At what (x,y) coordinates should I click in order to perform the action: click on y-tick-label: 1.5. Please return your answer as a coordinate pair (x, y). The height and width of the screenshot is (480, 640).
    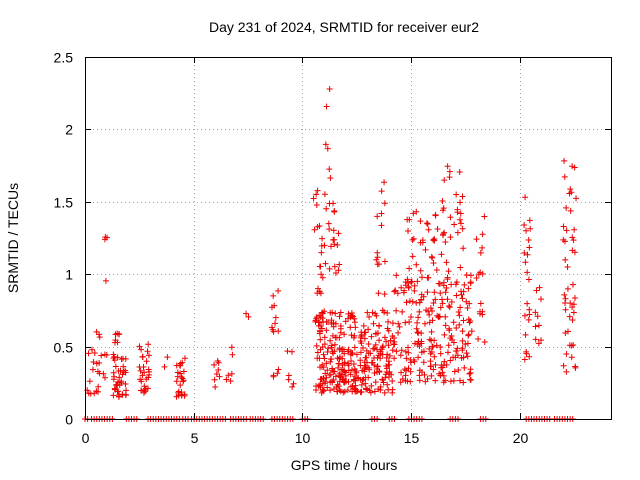
    Looking at the image, I should click on (64, 203).